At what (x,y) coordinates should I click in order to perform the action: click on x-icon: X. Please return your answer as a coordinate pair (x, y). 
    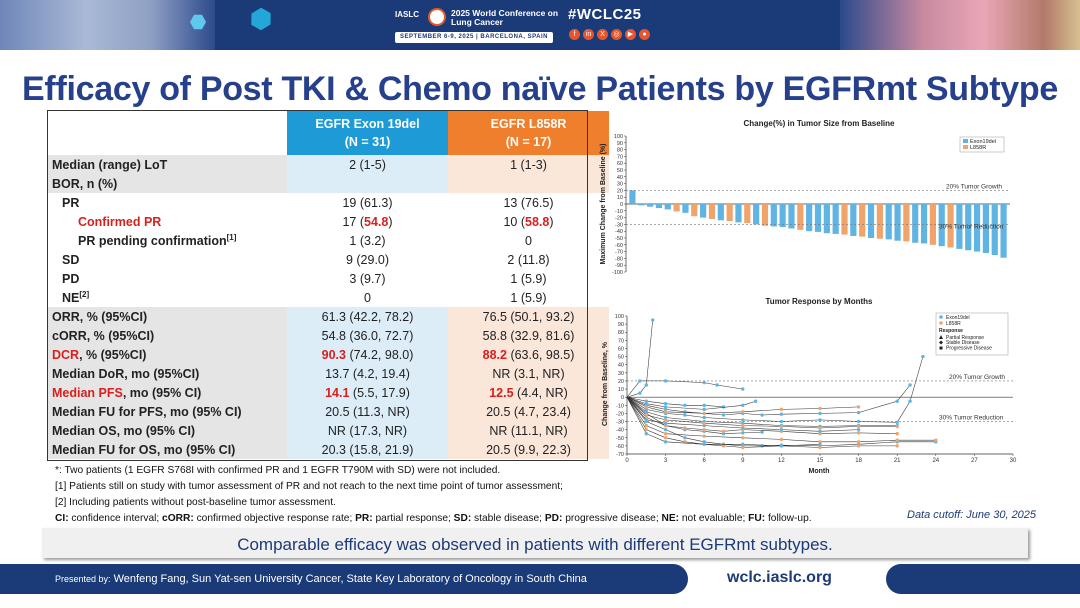
    Looking at the image, I should click on (602, 34).